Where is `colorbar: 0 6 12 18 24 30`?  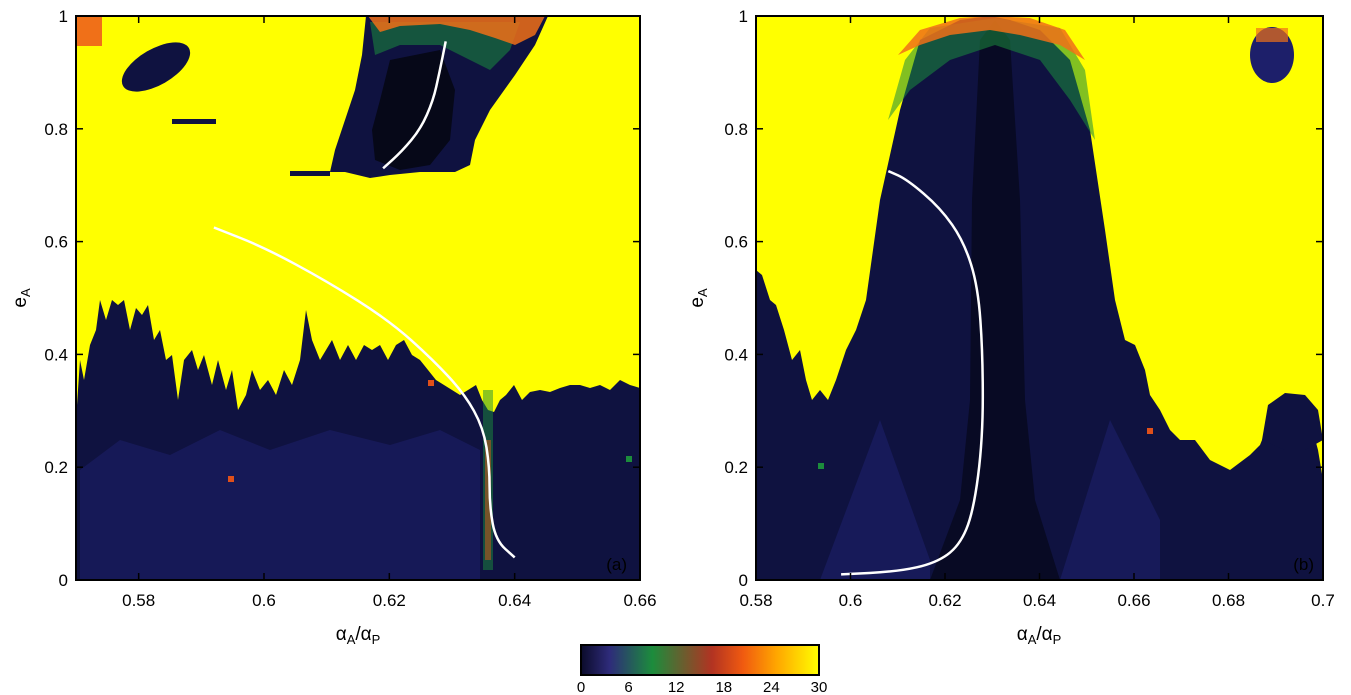
colorbar: 0 6 12 18 24 30 is located at coordinates (702, 669).